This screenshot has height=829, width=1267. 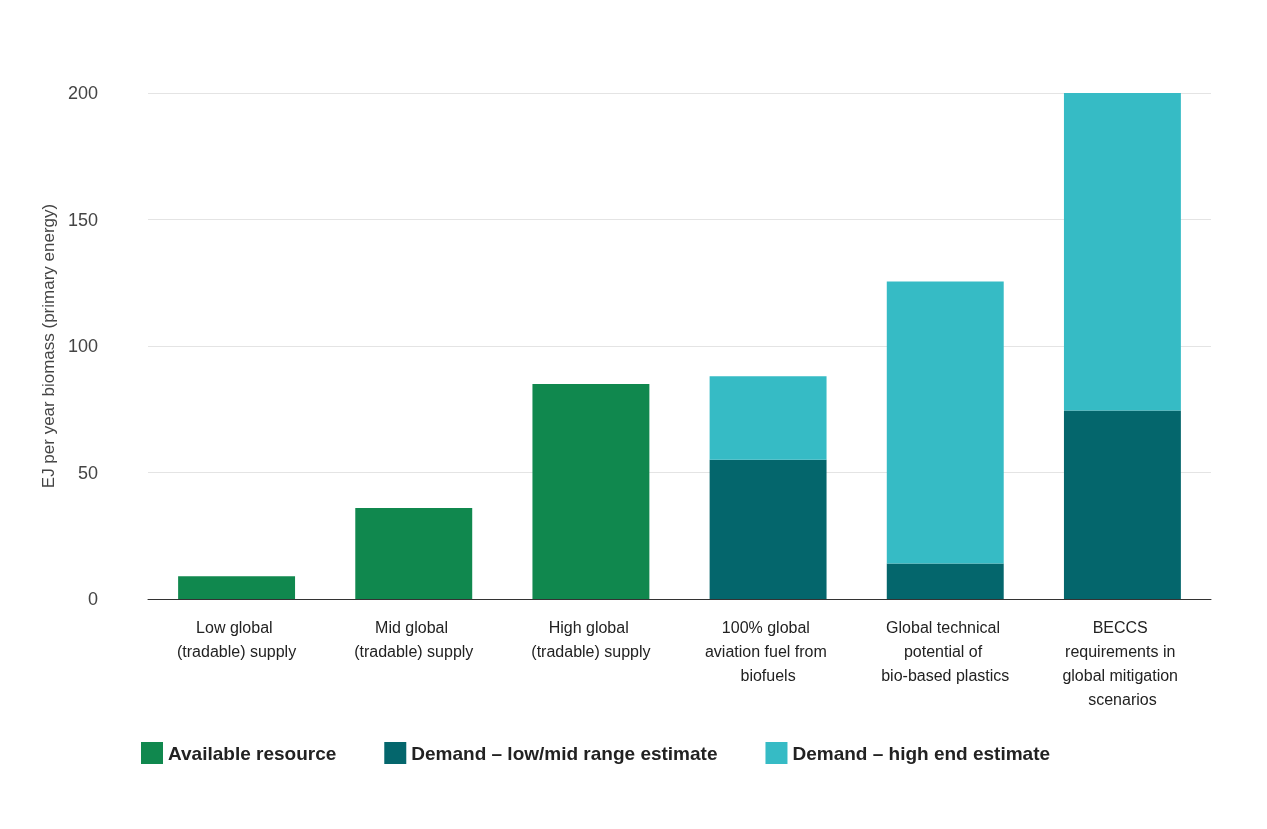 What do you see at coordinates (768, 651) in the screenshot?
I see `x-tick-label: 100% global aviation fuel from biofuels` at bounding box center [768, 651].